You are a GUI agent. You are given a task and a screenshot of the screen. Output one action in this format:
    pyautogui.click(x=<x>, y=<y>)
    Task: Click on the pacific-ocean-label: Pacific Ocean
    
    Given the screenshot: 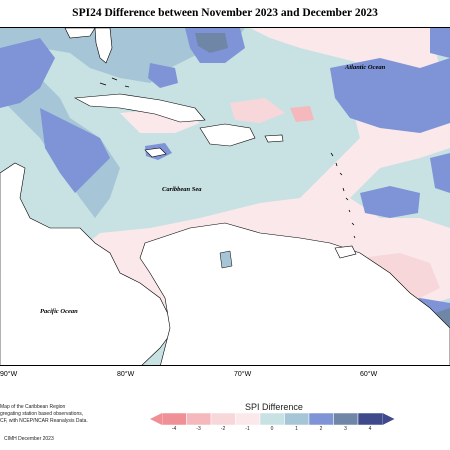 What is the action you would take?
    pyautogui.click(x=59, y=311)
    